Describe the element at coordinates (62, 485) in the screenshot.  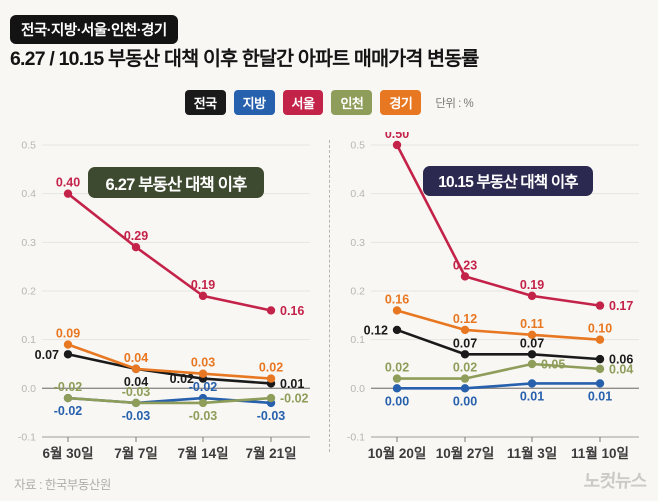
I see `source-credit: 자료 : 한국부동산원` at that location.